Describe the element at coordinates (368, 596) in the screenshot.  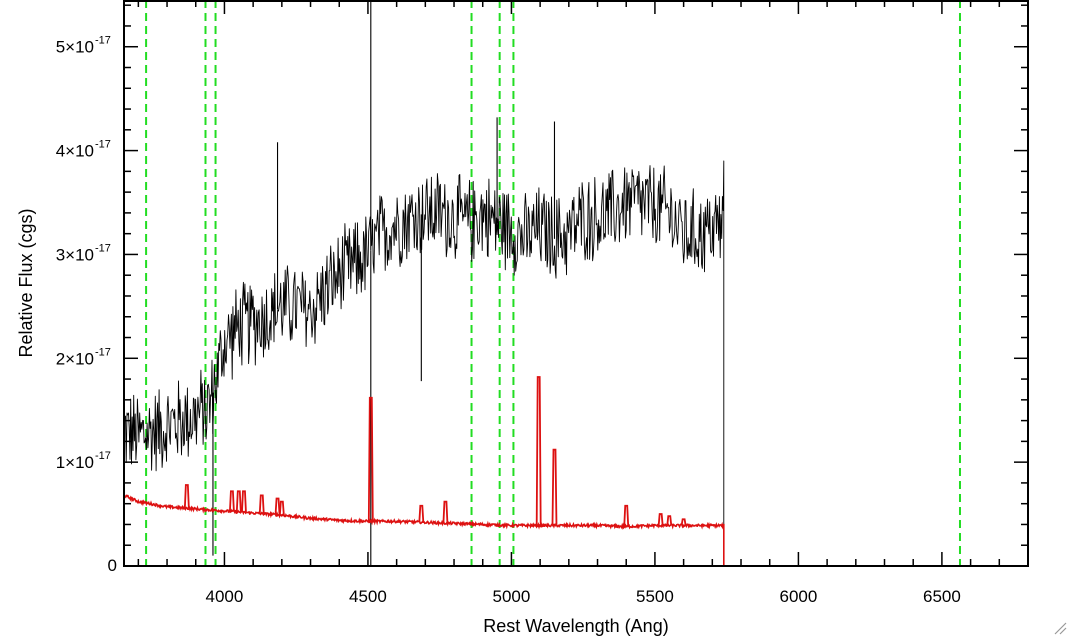
I see `x-tick-label: 4500` at that location.